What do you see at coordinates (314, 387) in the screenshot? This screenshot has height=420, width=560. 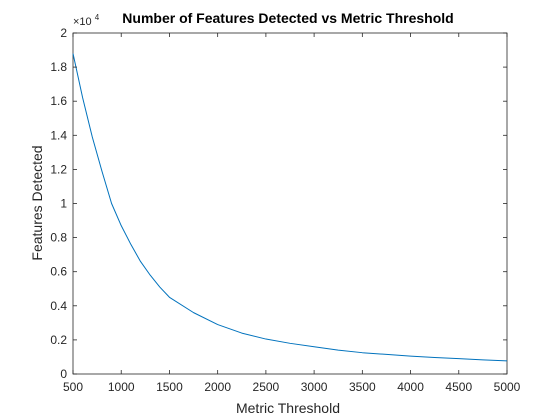 I see `x-tick-label: 3000` at bounding box center [314, 387].